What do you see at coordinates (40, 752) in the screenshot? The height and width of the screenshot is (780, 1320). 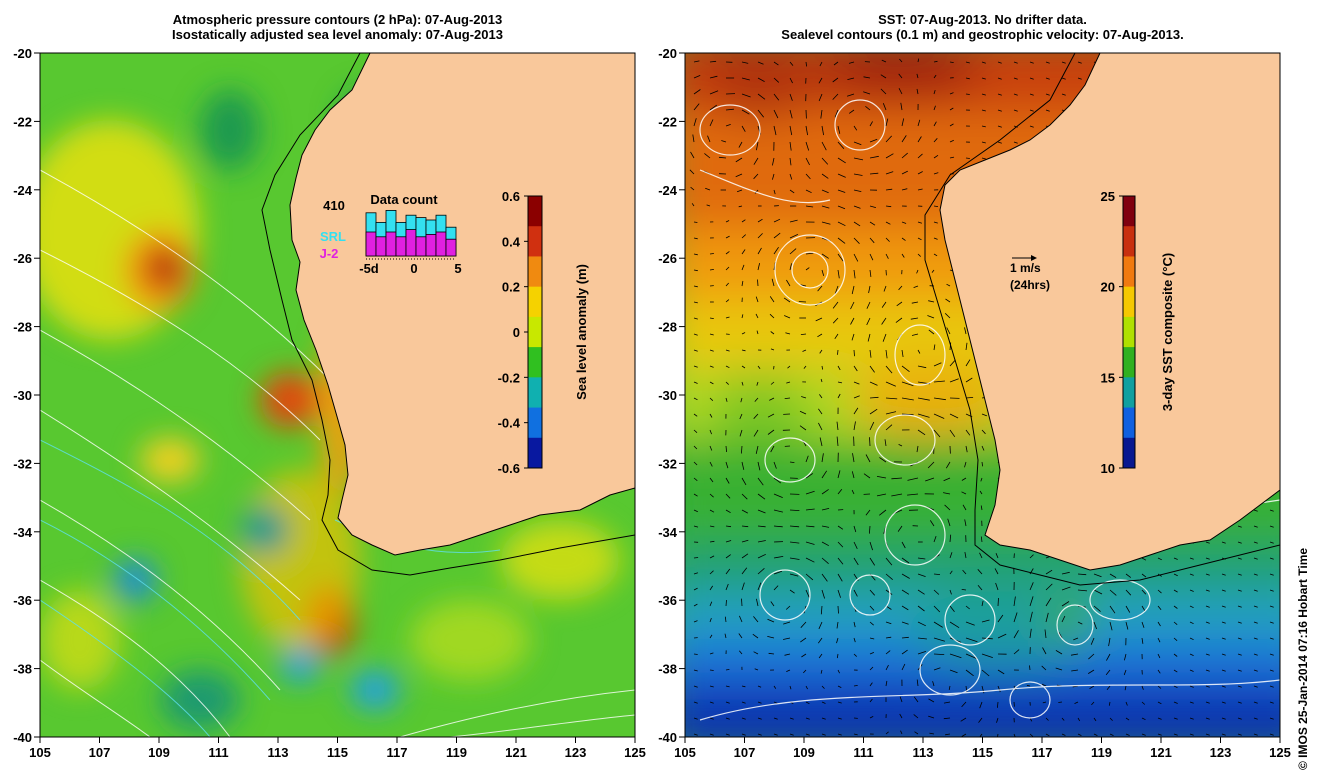 I see `left-lon-label: 105` at bounding box center [40, 752].